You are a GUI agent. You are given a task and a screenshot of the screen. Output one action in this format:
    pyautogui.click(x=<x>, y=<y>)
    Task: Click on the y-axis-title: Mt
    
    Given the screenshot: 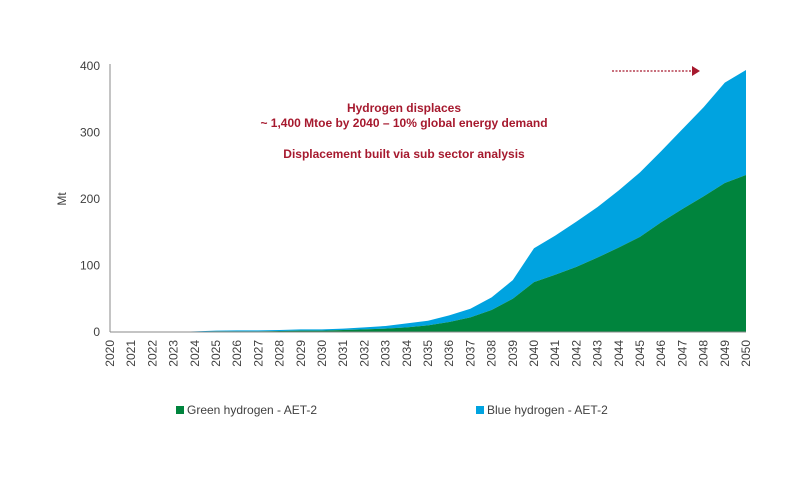 What is the action you would take?
    pyautogui.click(x=62, y=199)
    